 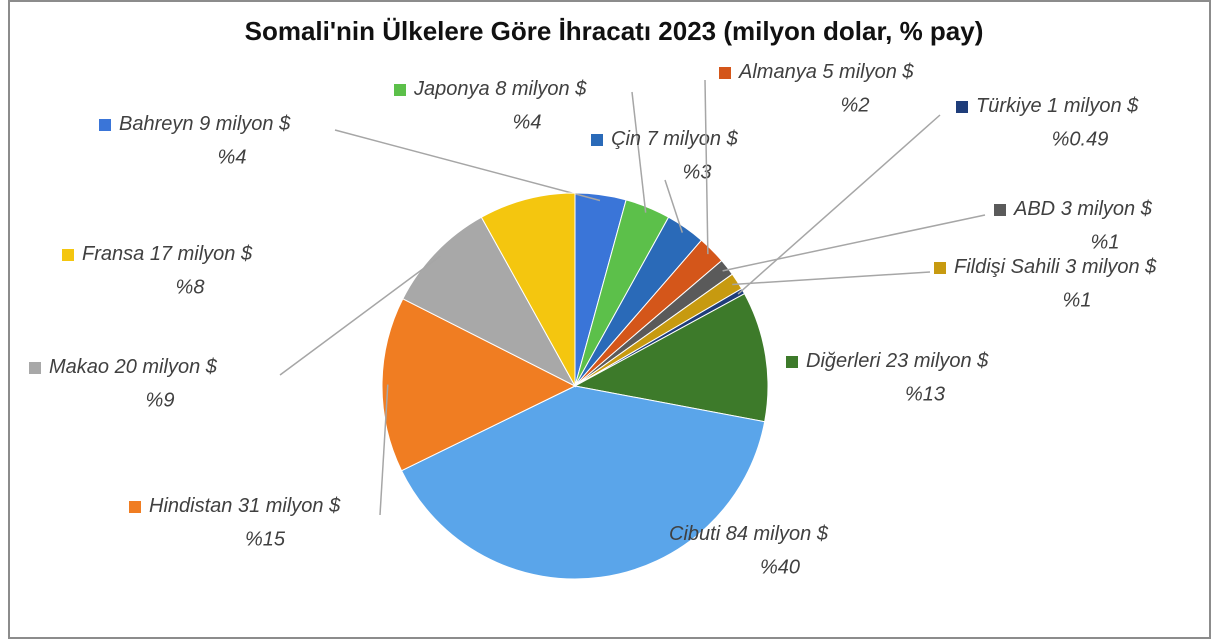 What do you see at coordinates (777, 534) in the screenshot?
I see `label-value: 84 milyon $` at bounding box center [777, 534].